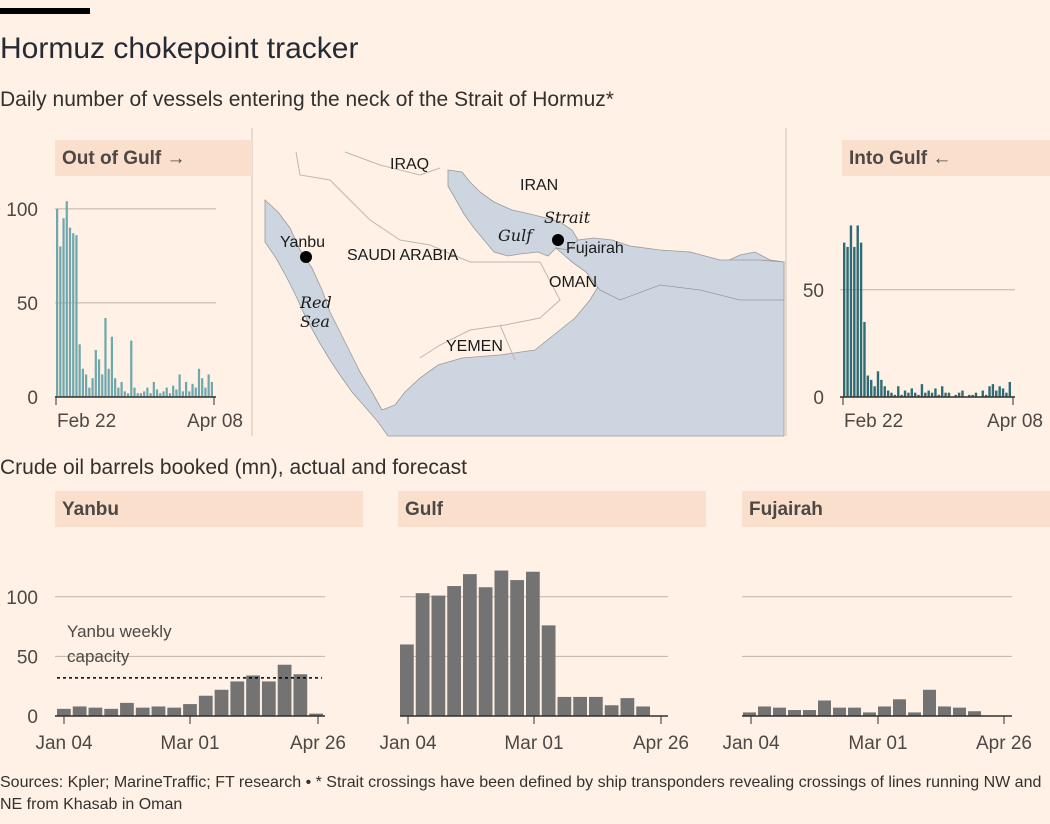 This screenshot has height=824, width=1050. I want to click on brand-bar, so click(45, 11).